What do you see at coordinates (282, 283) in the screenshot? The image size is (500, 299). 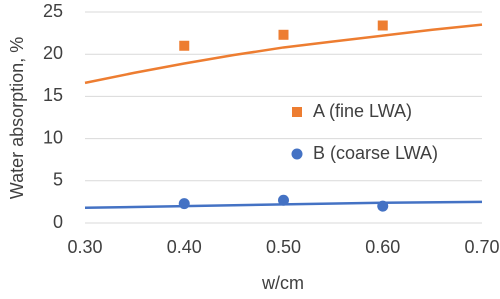 I see `x-axis-label: w/cm` at bounding box center [282, 283].